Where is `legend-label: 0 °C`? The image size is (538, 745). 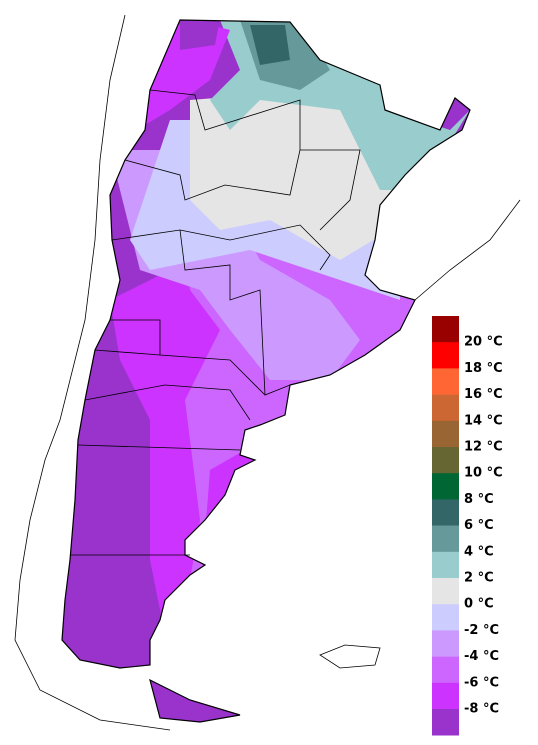 legend-label: 0 °C is located at coordinates (479, 604).